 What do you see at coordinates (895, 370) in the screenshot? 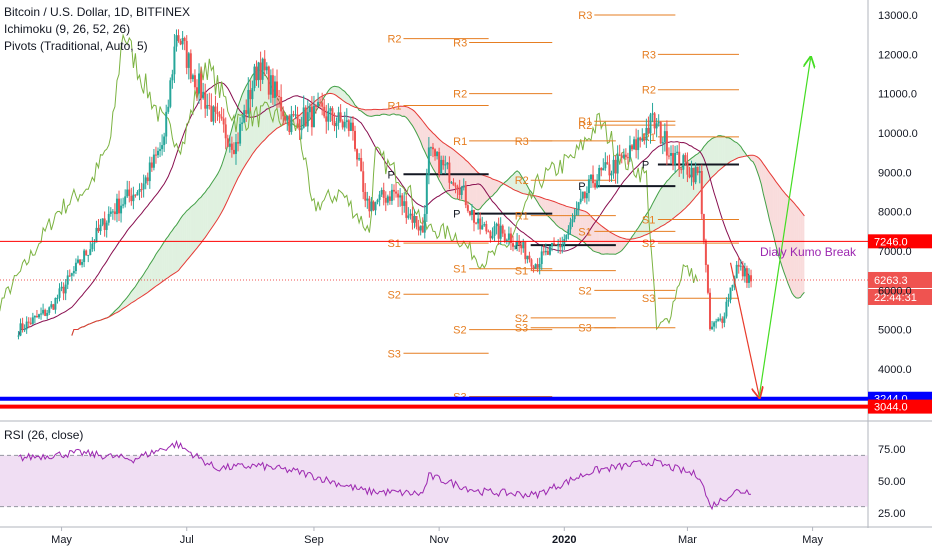
I see `price-tick-label: 4000.0` at bounding box center [895, 370].